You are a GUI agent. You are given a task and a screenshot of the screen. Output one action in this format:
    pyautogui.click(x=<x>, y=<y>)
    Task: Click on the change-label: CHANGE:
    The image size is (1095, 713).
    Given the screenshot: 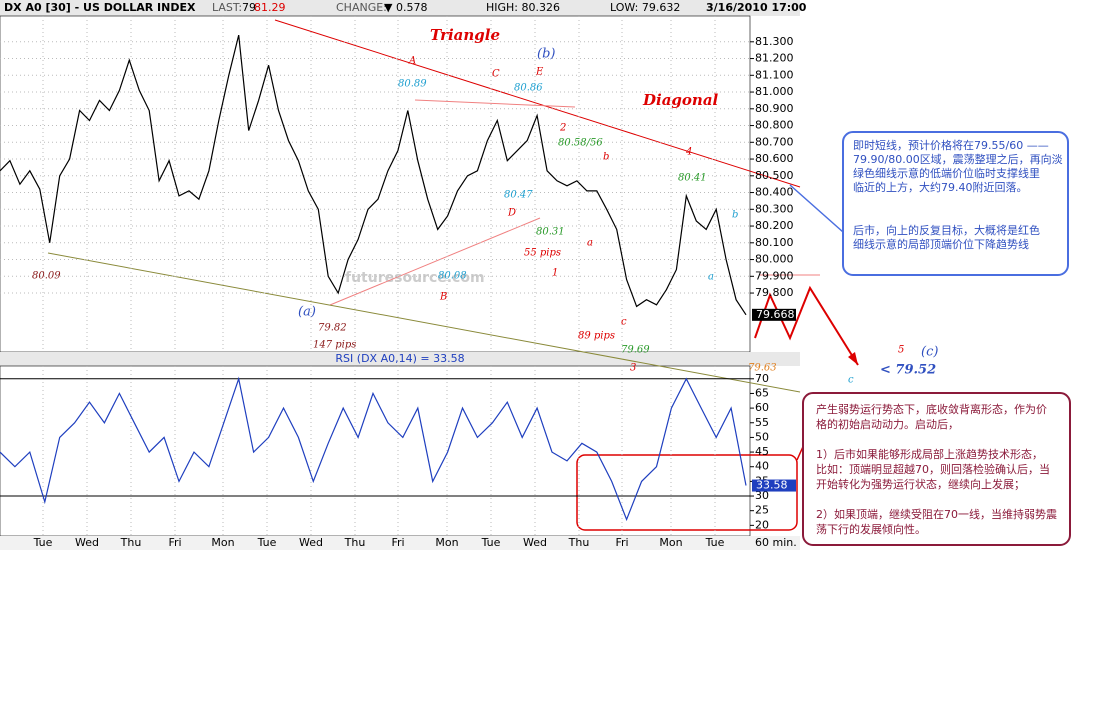 What is the action you would take?
    pyautogui.click(x=361, y=7)
    